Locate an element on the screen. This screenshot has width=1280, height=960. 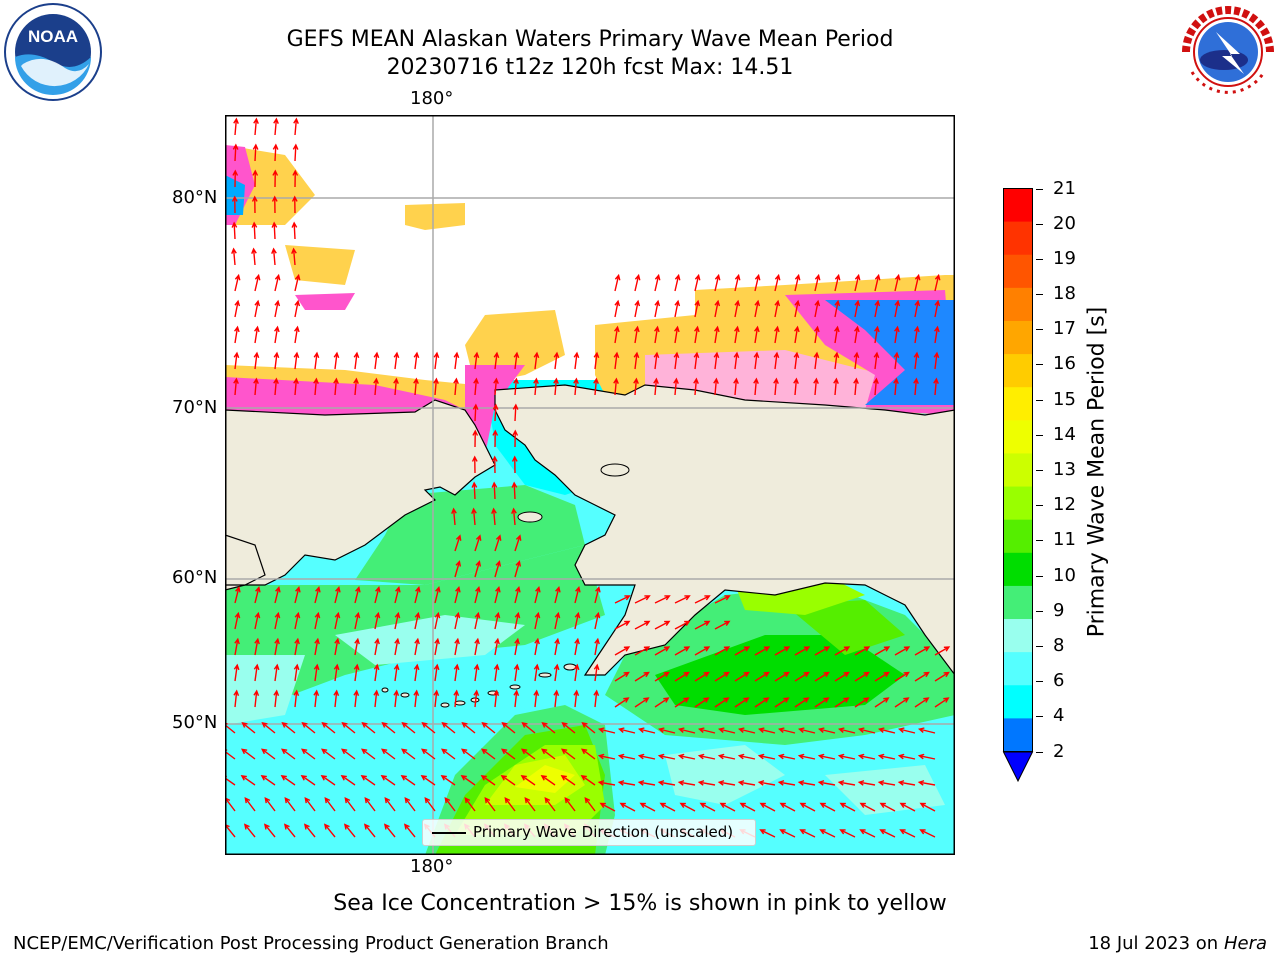
colorbar-tick-label: 14 is located at coordinates (1064, 434).